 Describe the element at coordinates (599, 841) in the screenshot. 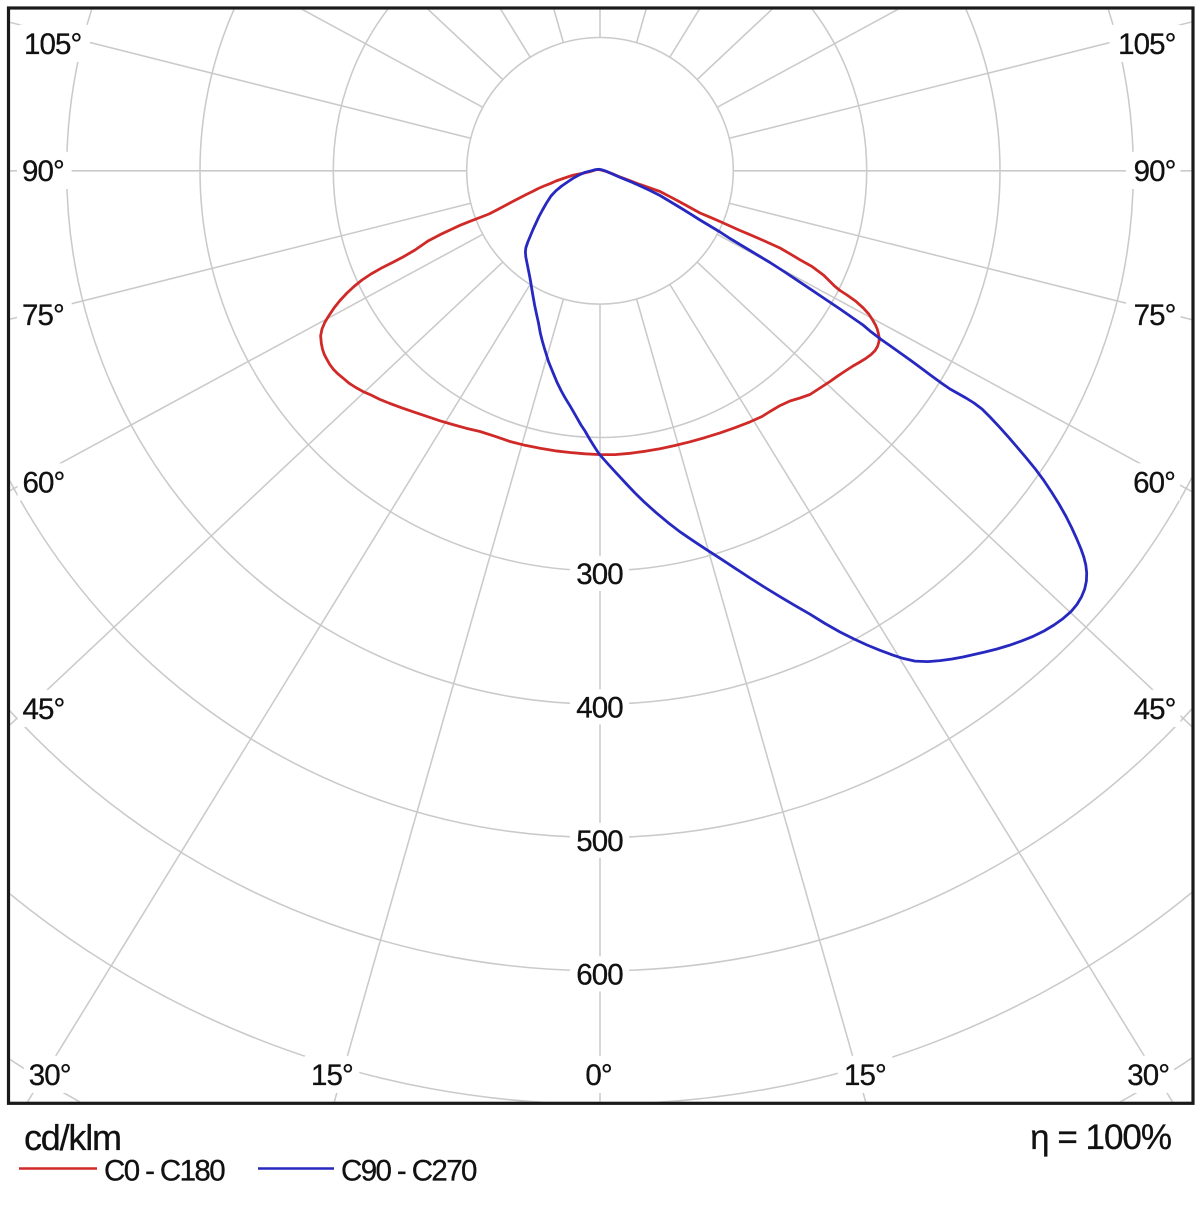

I see `svg-text: 500` at that location.